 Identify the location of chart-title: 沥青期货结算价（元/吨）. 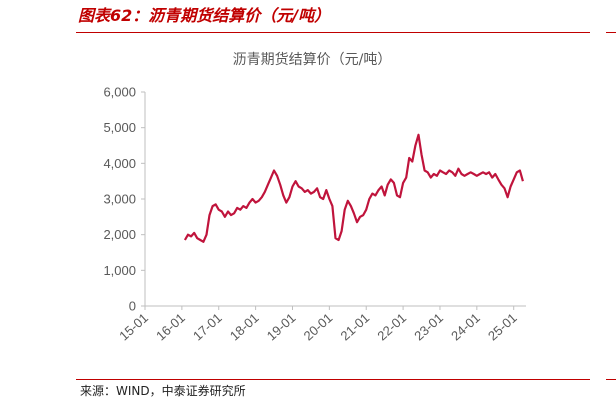
(312, 59).